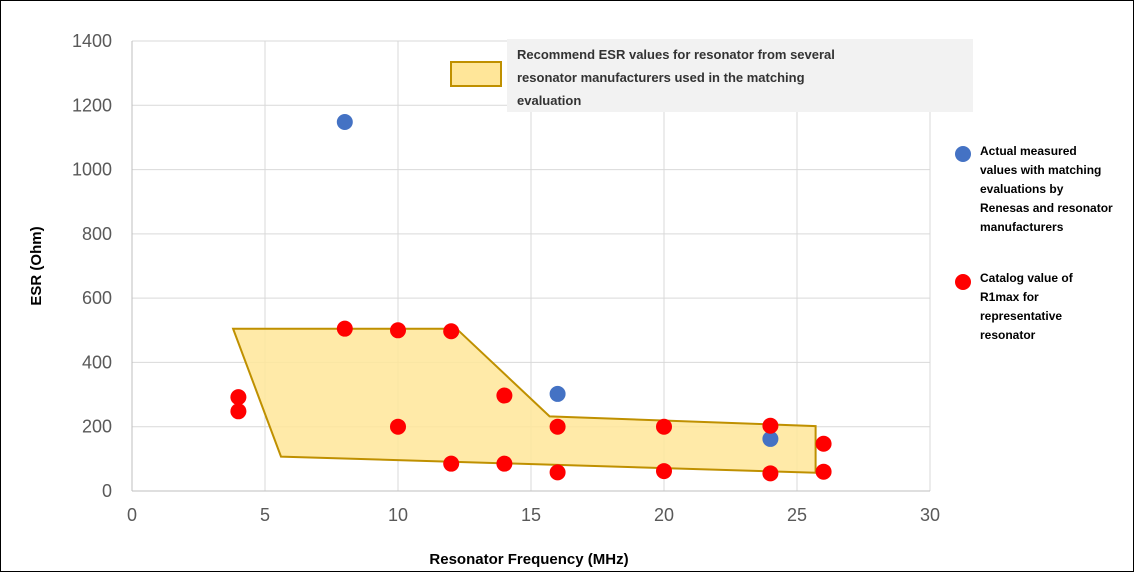 The image size is (1134, 572). Describe the element at coordinates (1022, 189) in the screenshot. I see `legend-measured-line-3: evaluations by` at that location.